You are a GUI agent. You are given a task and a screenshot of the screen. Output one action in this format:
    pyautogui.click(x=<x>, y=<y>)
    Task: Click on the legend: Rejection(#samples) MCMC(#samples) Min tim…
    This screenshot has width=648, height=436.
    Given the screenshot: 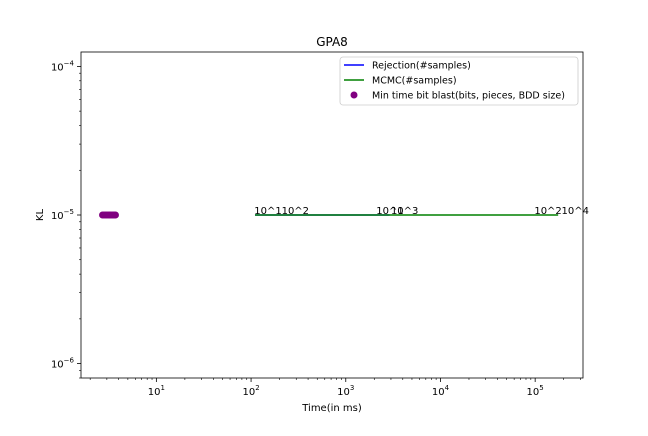 What is the action you would take?
    pyautogui.click(x=459, y=81)
    